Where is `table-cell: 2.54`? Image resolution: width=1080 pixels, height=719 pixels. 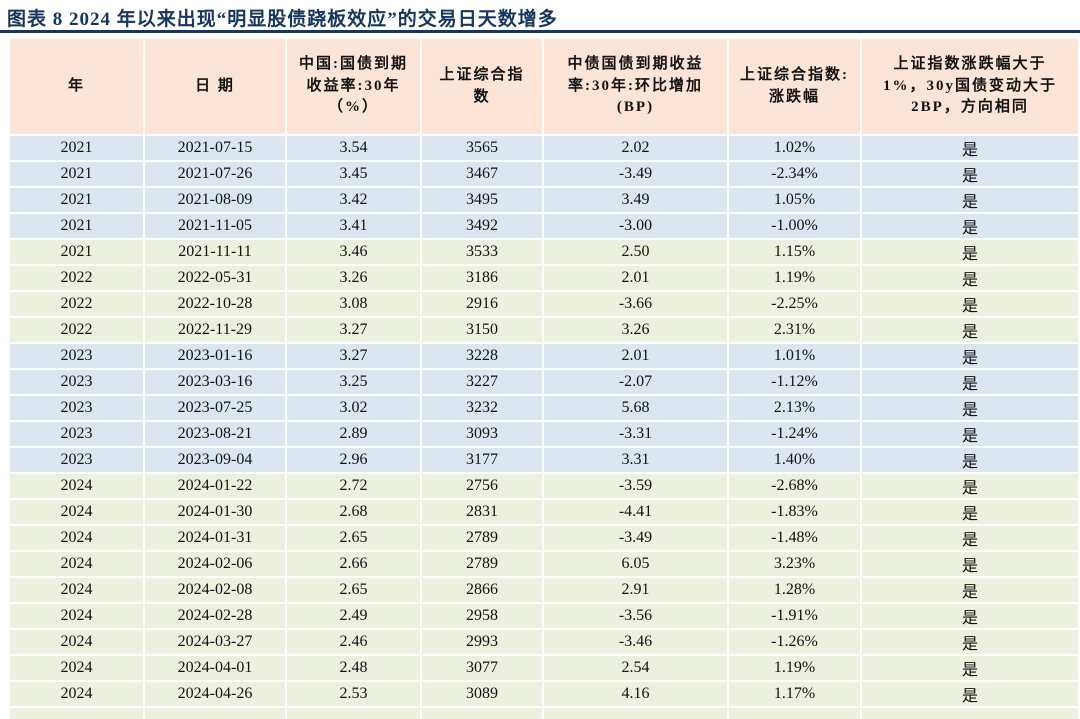 table-cell: 2.54 is located at coordinates (635, 668).